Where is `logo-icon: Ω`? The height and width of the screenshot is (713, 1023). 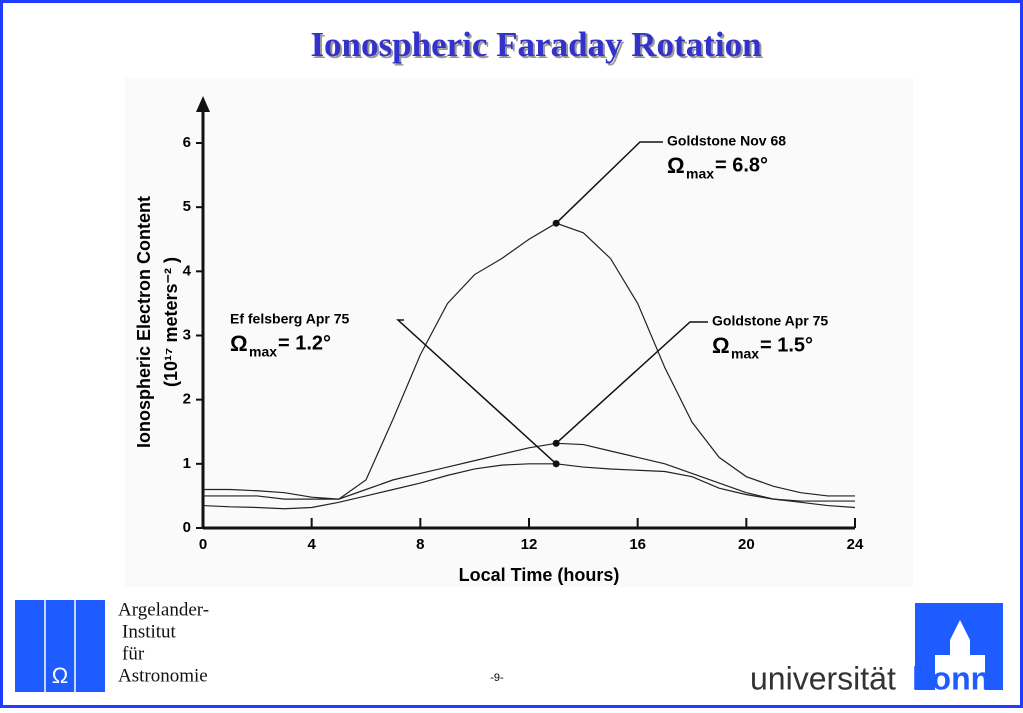 logo-icon: Ω is located at coordinates (60, 675).